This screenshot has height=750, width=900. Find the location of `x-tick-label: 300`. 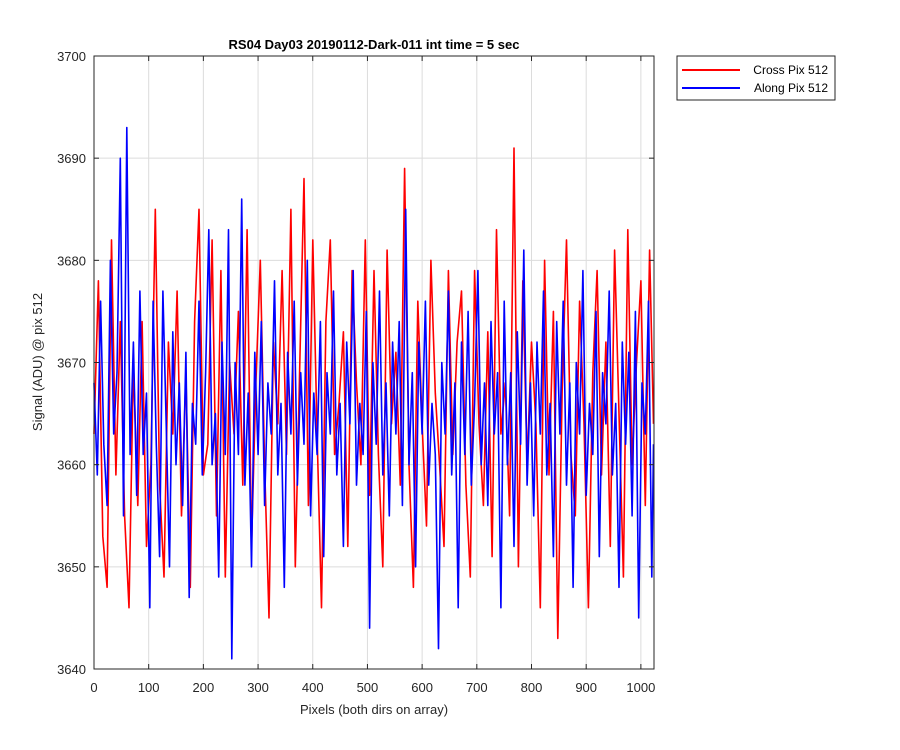

x-tick-label: 300 is located at coordinates (258, 687).